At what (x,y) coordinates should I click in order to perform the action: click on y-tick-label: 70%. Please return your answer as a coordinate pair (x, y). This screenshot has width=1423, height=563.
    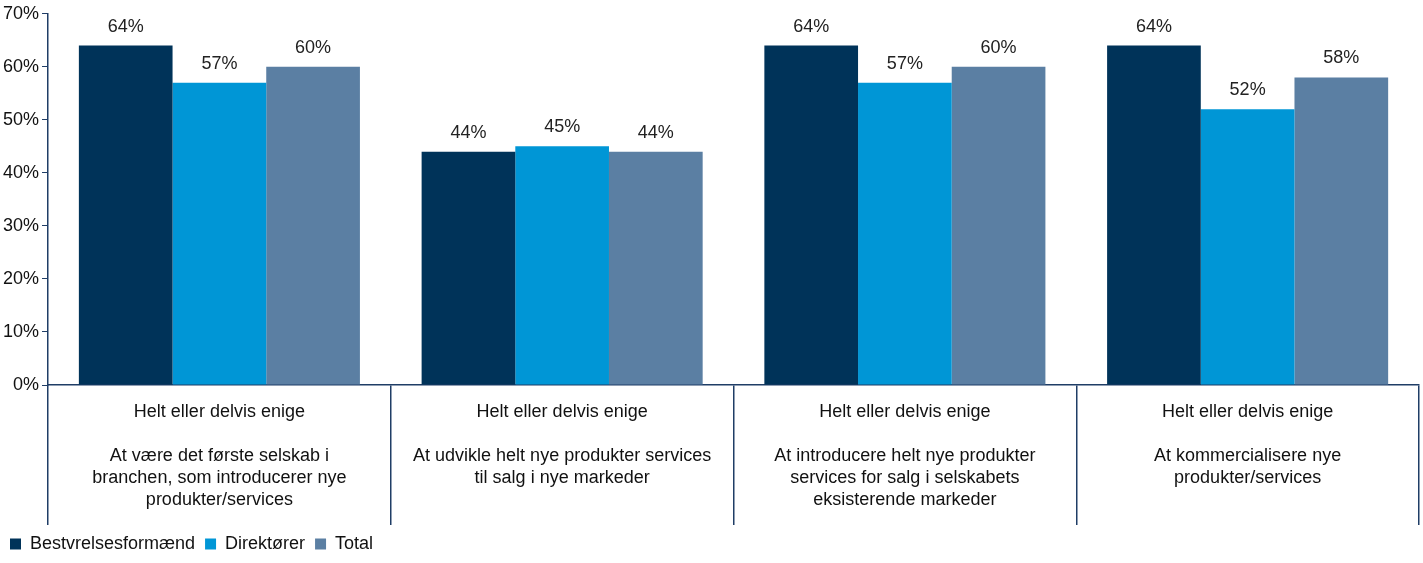
    Looking at the image, I should click on (21, 12).